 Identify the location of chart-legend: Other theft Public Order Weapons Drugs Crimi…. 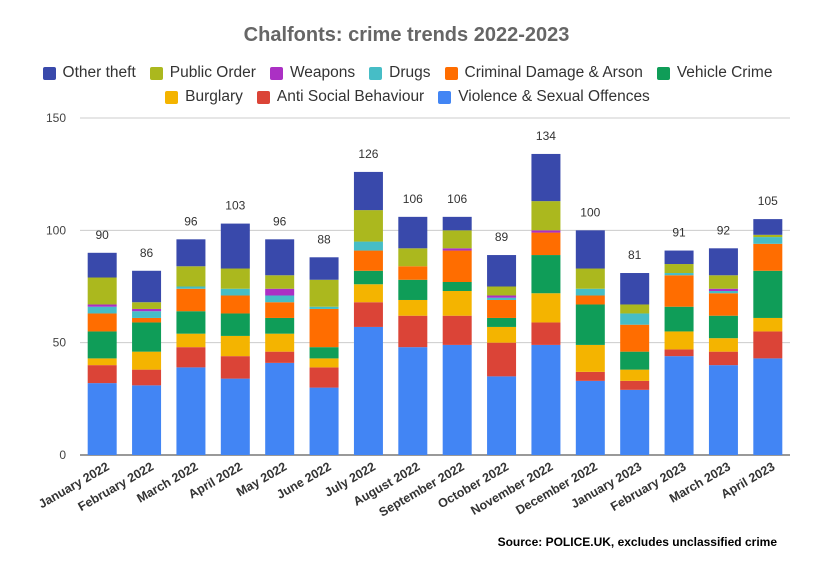
(407, 85).